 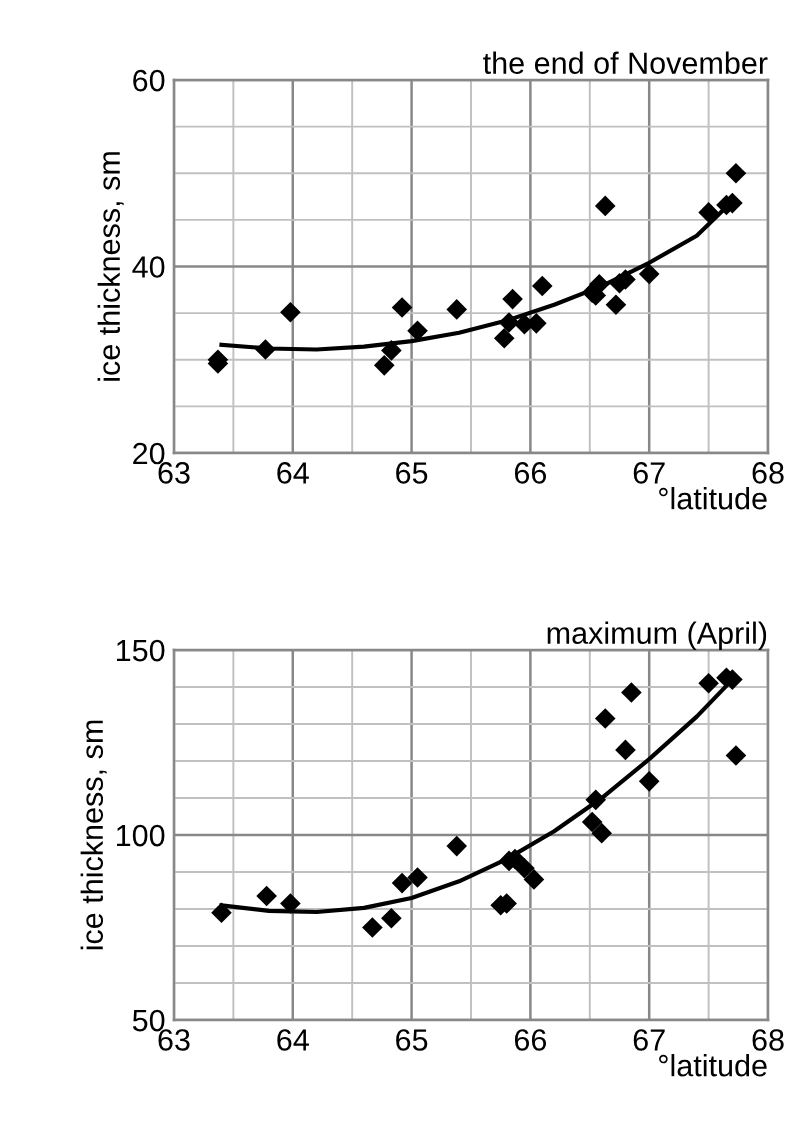 I want to click on chart-title: the end of November, so click(x=625, y=62).